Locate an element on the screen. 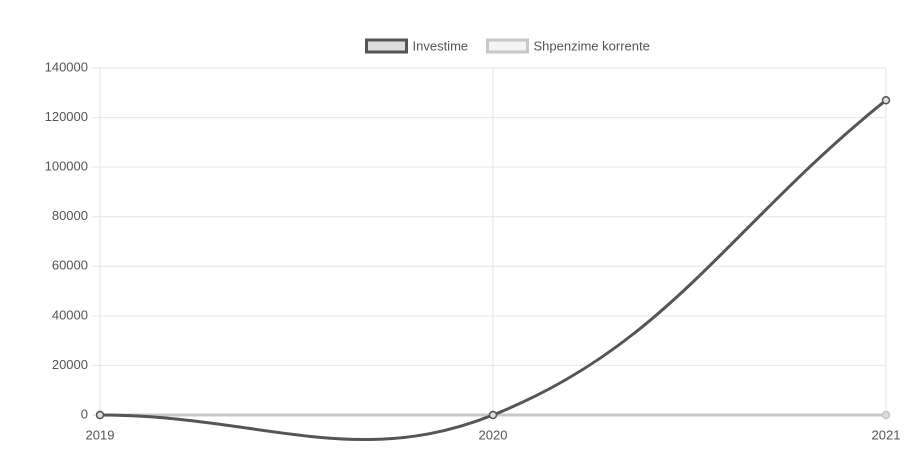  legend-label: Shpenzime korrente is located at coordinates (592, 45).